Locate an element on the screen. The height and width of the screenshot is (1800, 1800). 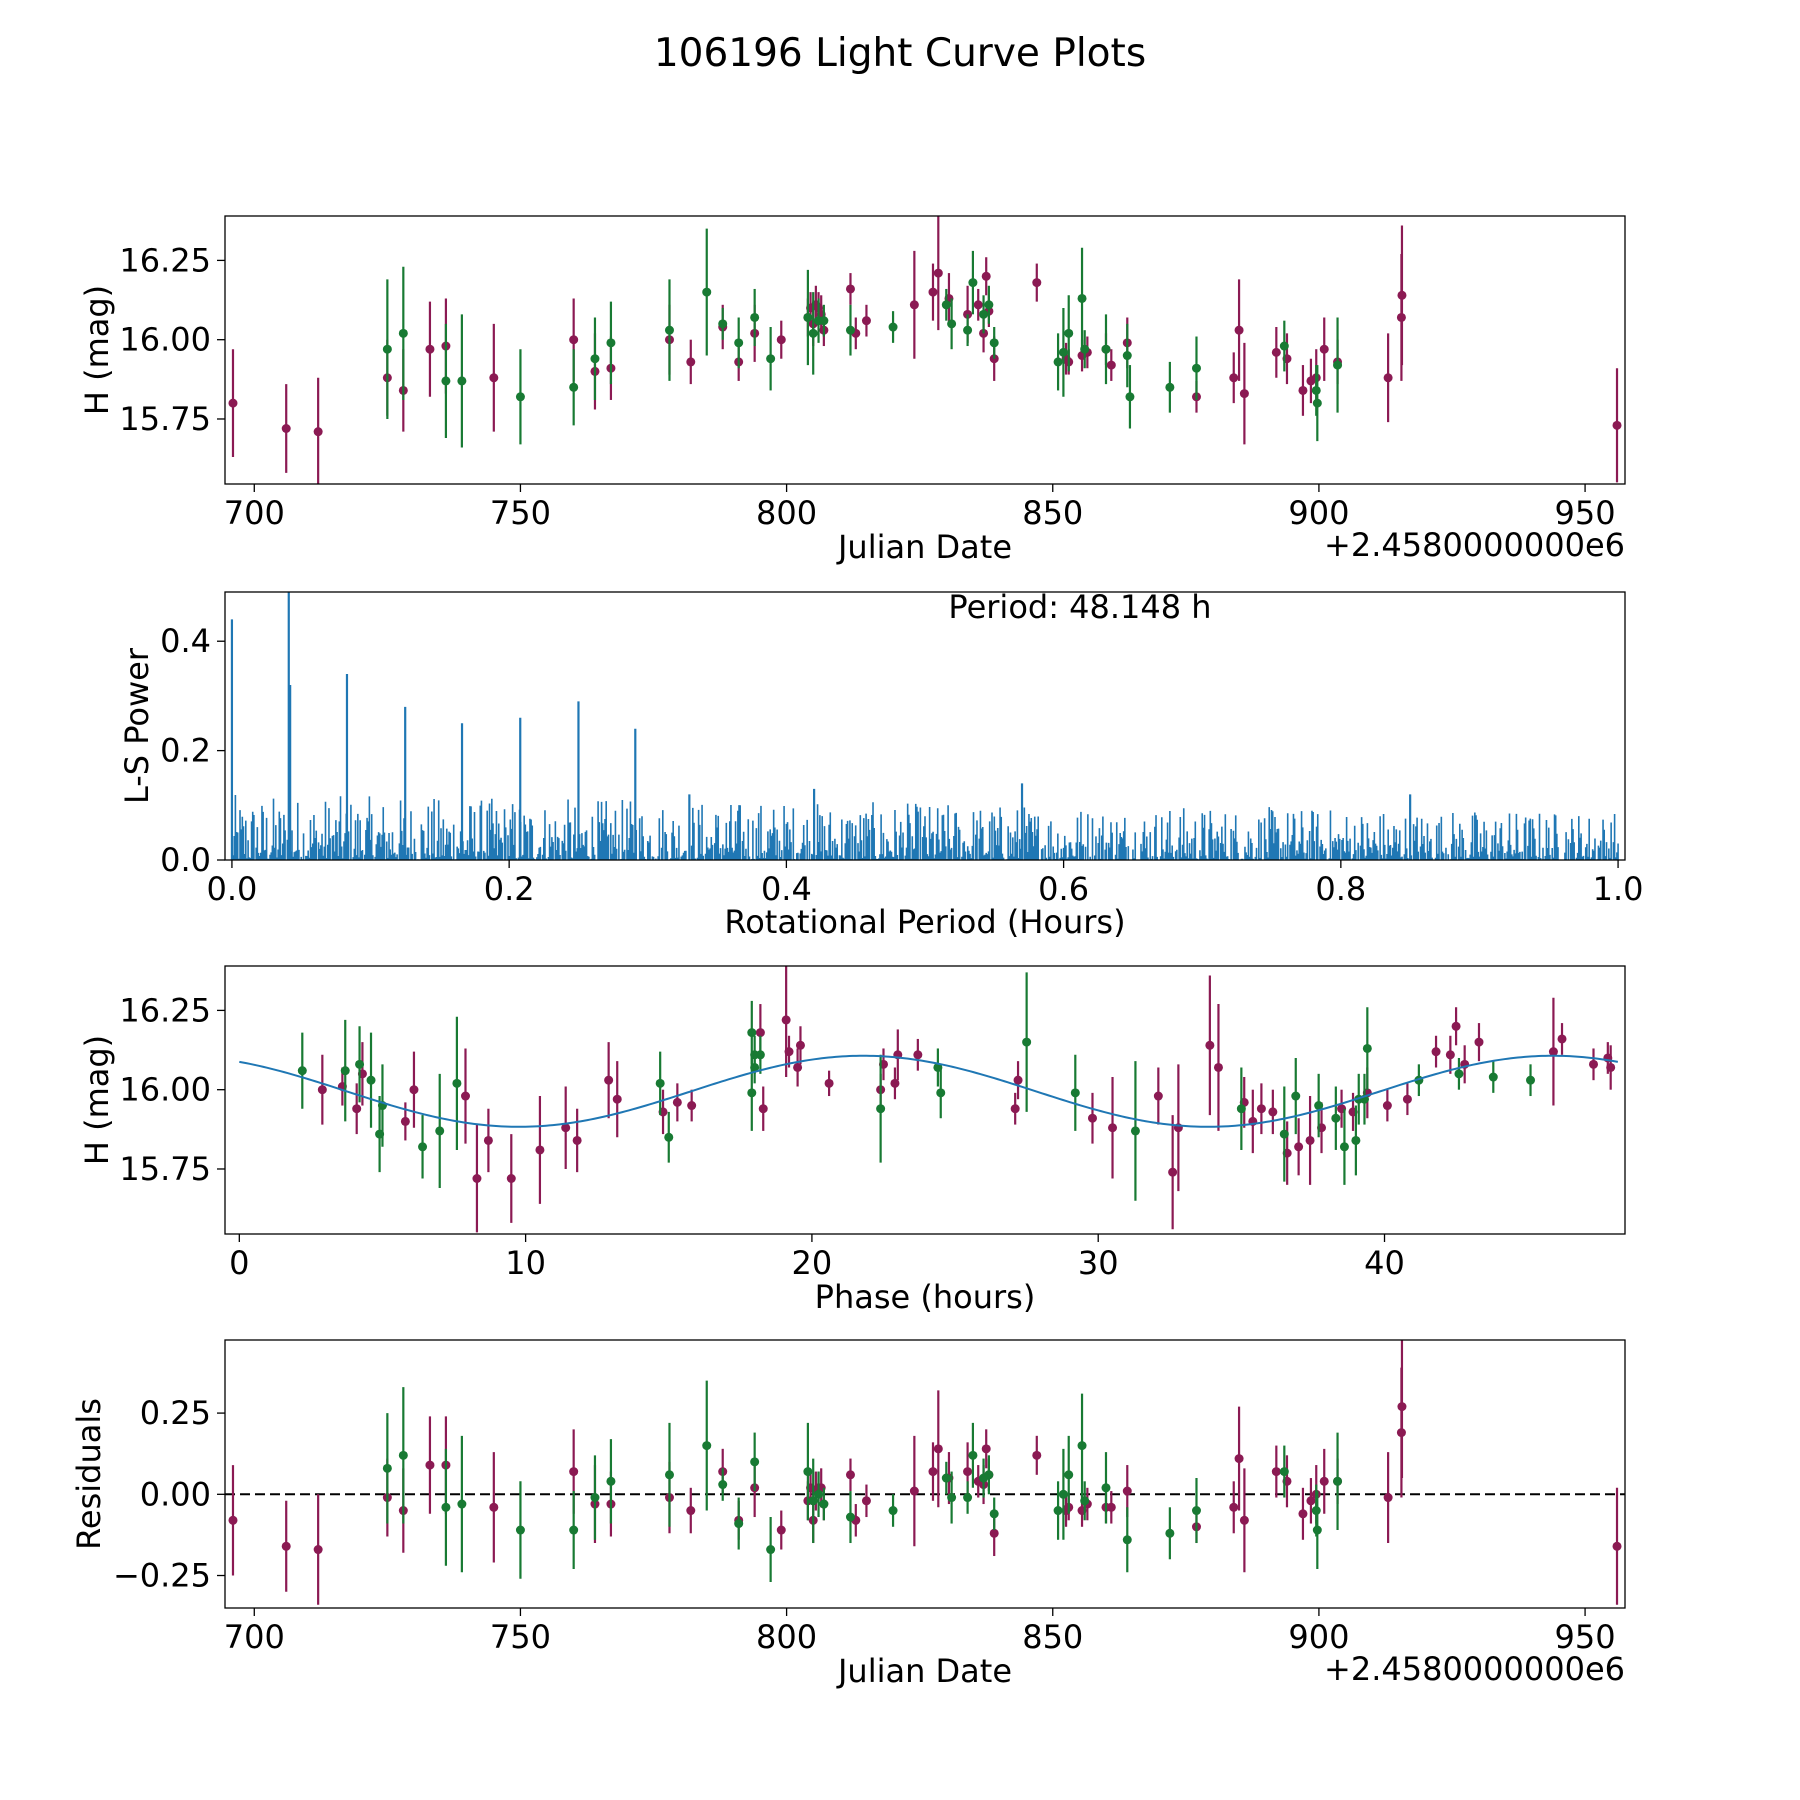
phased-curve-y-tick-label: 16.25 is located at coordinates (165, 1010).